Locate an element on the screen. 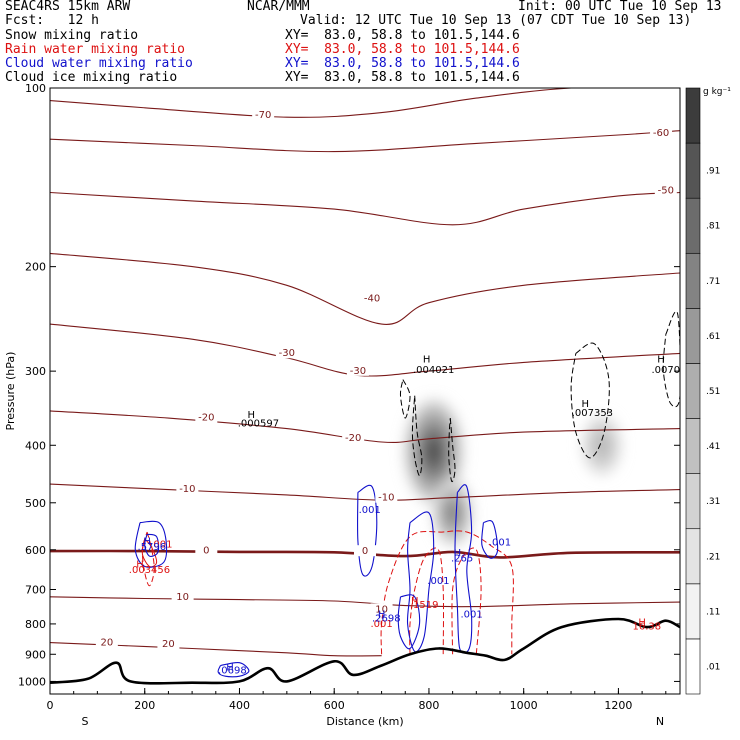 Image resolution: width=740 pixels, height=740 pixels. field-name-snow: Snow mixing ratio is located at coordinates (72, 35).